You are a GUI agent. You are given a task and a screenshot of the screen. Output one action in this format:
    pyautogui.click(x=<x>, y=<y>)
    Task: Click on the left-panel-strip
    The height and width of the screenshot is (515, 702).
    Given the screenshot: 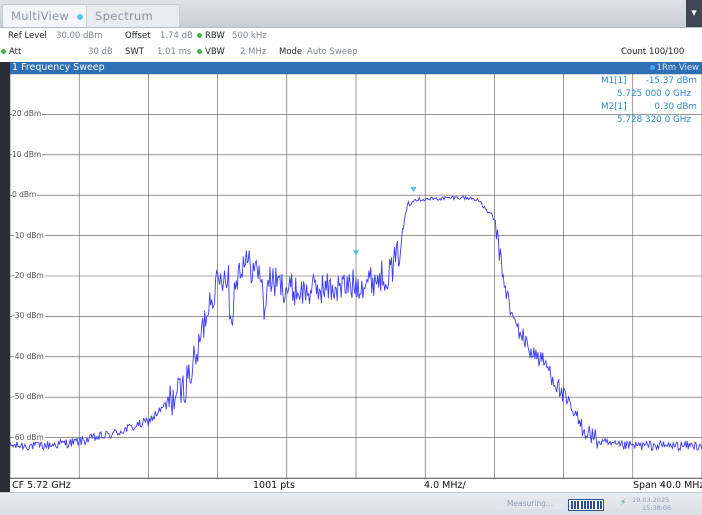 What is the action you would take?
    pyautogui.click(x=5, y=277)
    